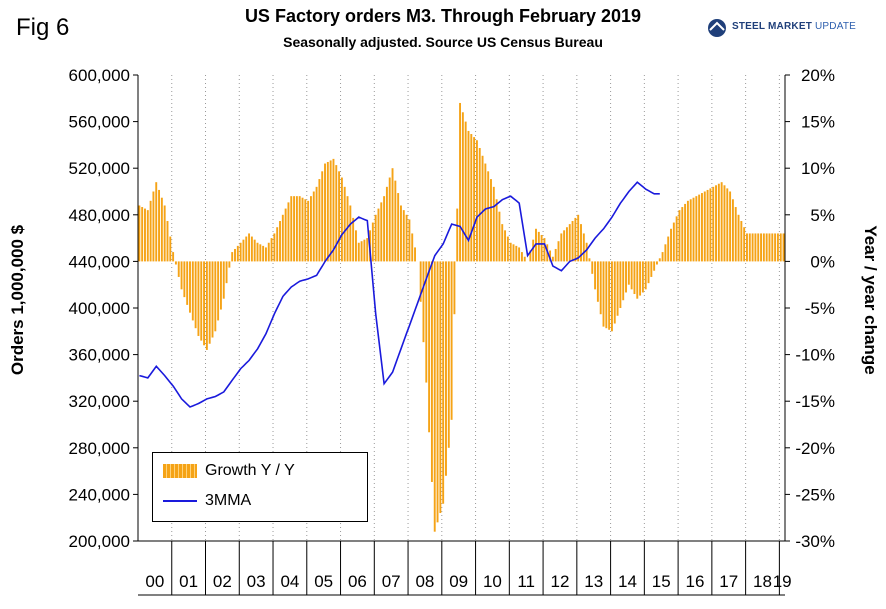  I want to click on x-tick-label: 02, so click(222, 581).